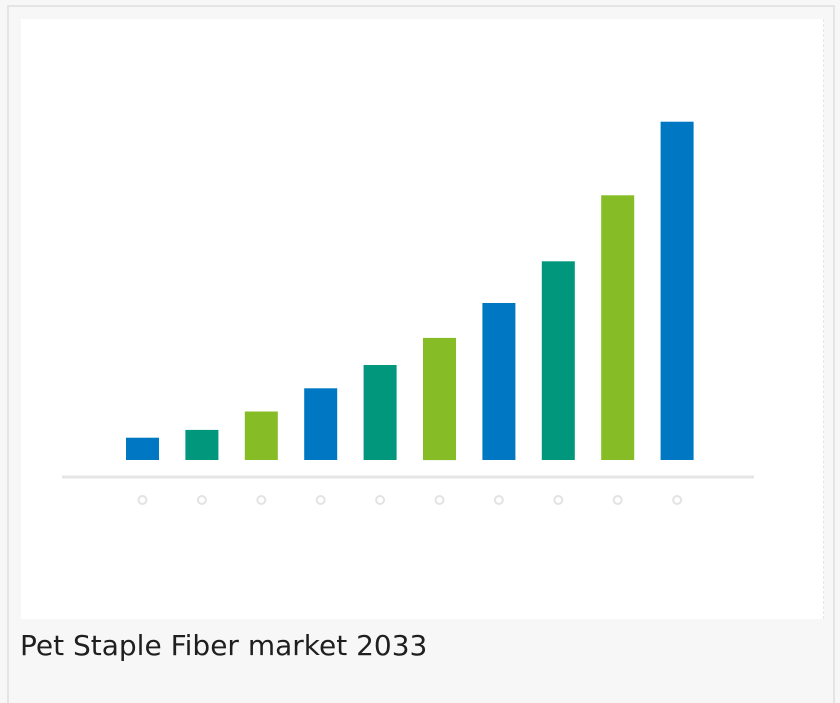  What do you see at coordinates (410, 500) in the screenshot?
I see `category-markers-group` at bounding box center [410, 500].